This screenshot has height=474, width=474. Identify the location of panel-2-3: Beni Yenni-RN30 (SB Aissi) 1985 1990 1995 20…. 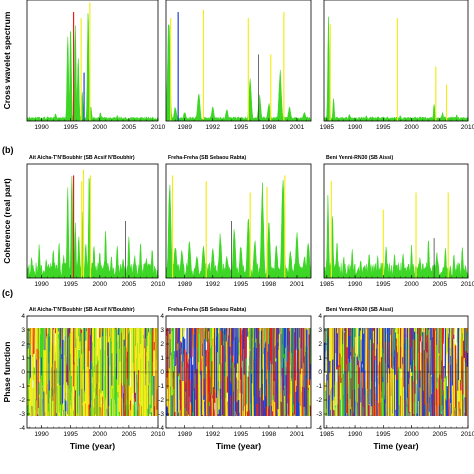
(397, 221).